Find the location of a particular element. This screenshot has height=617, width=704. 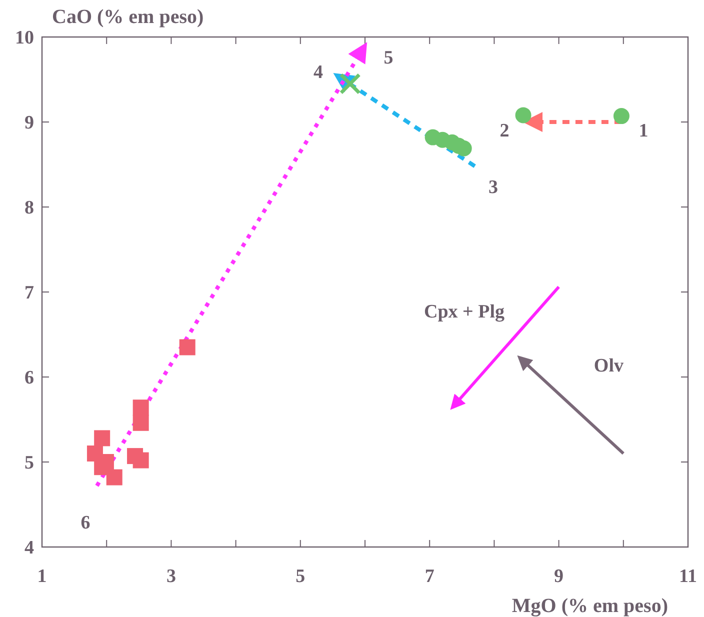

y-tick-label: 7 is located at coordinates (29, 293).